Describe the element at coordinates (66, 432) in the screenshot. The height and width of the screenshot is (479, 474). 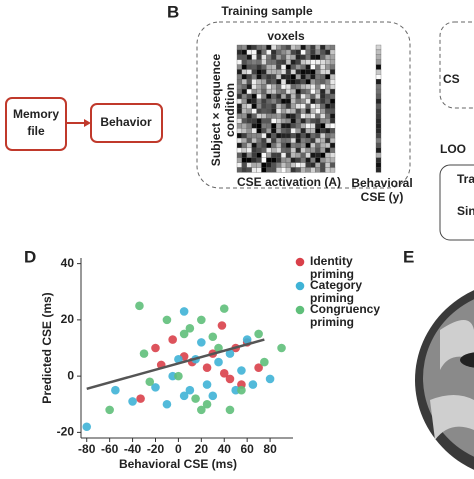
I see `y-tick-label: -20` at that location.